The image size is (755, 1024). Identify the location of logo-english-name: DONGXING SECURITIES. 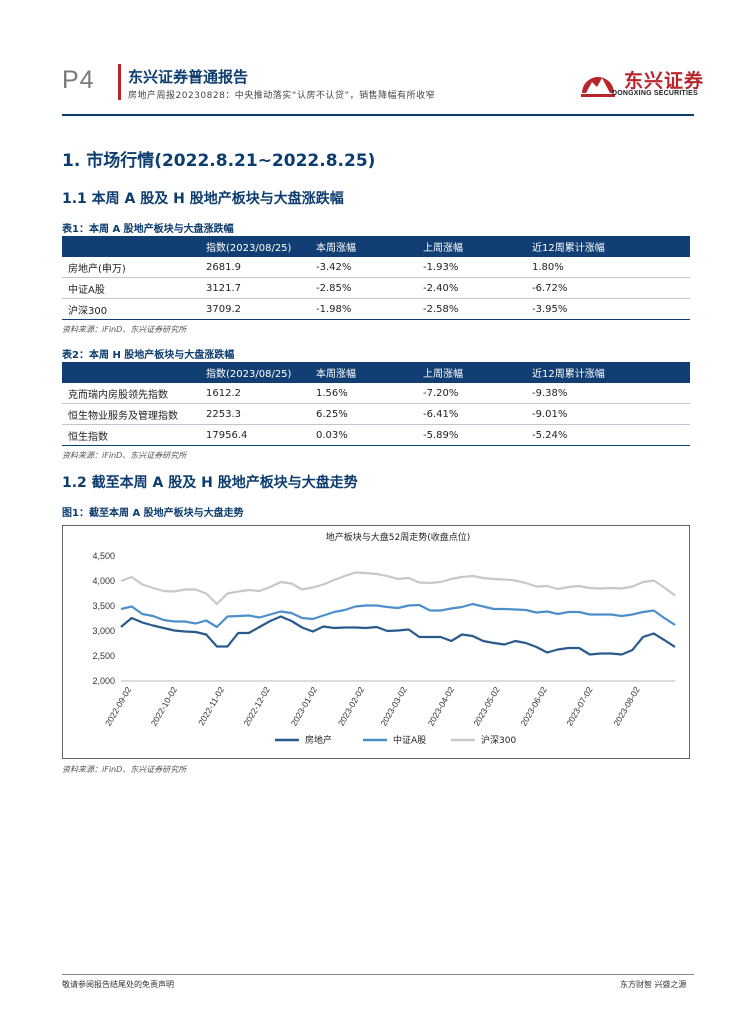
(655, 93).